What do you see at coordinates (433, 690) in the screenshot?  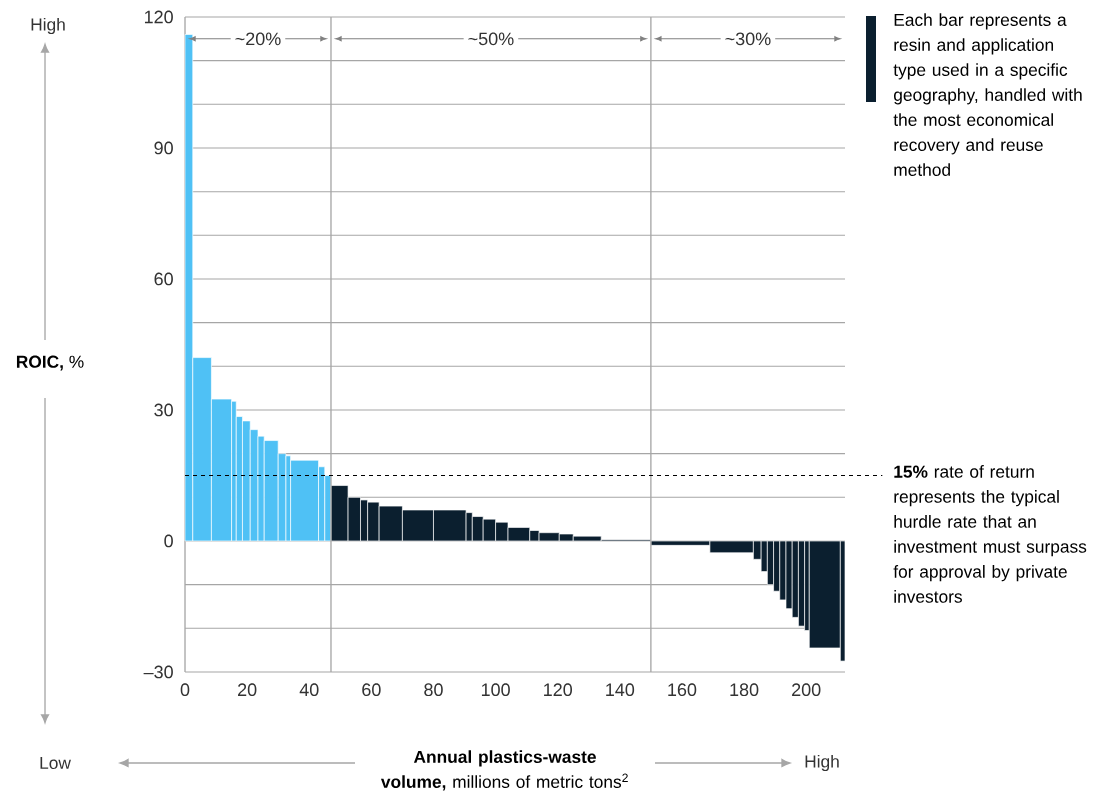 I see `x-tick-label: 80` at bounding box center [433, 690].